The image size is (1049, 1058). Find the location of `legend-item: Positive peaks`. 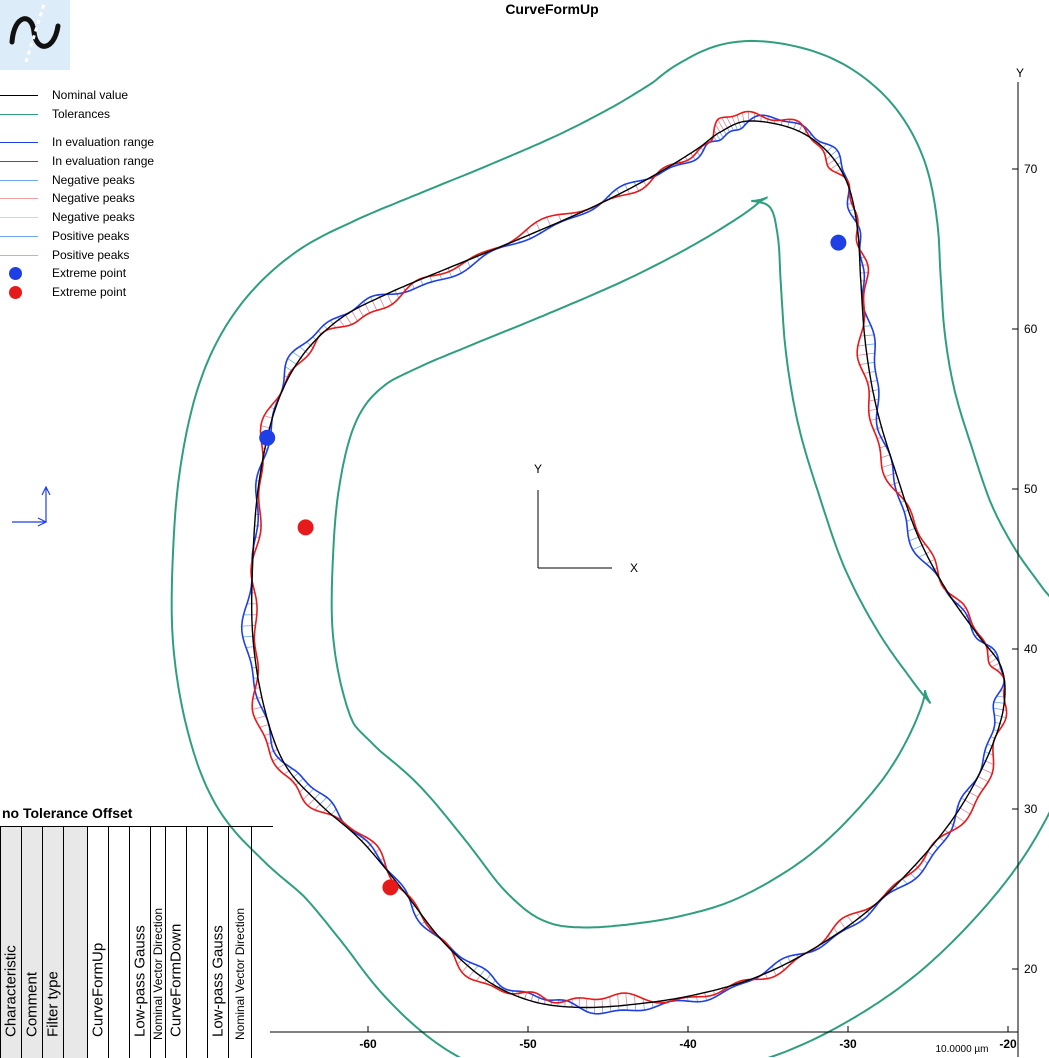

legend-item: Positive peaks is located at coordinates (110, 255).